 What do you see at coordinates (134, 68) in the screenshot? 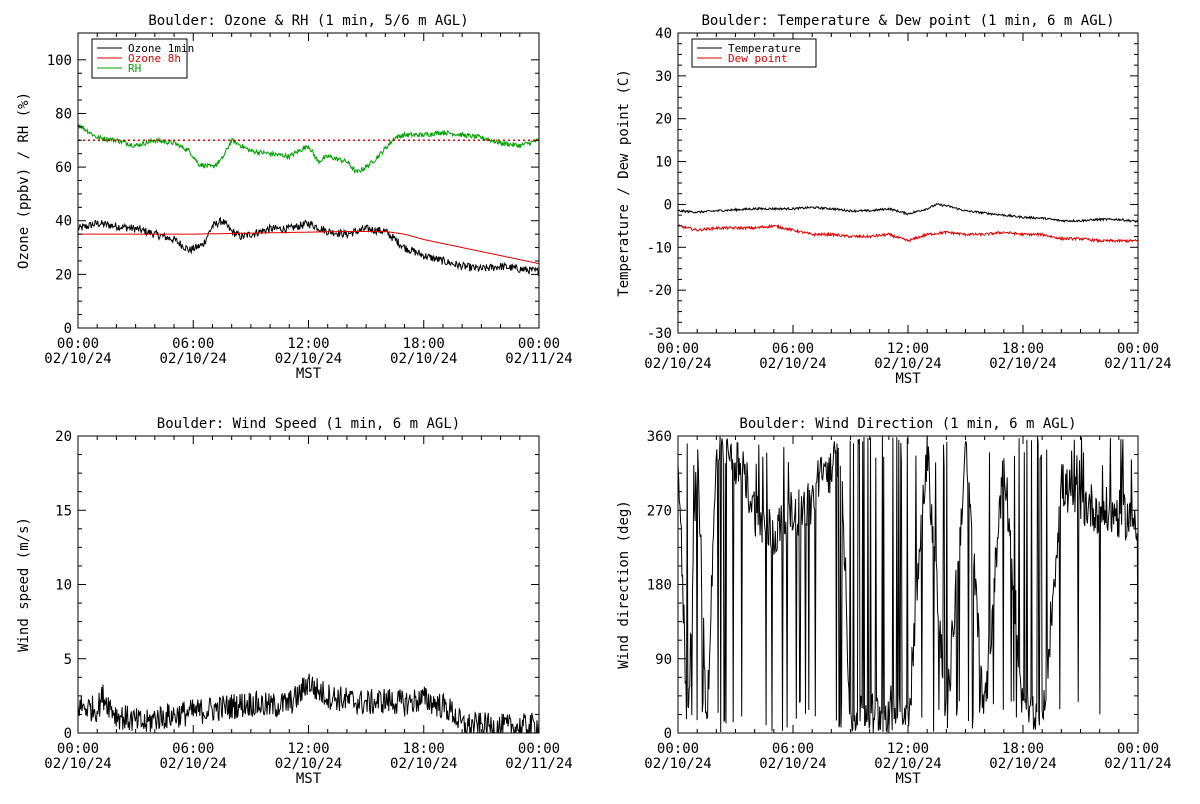
I see `legend-label: RH` at bounding box center [134, 68].